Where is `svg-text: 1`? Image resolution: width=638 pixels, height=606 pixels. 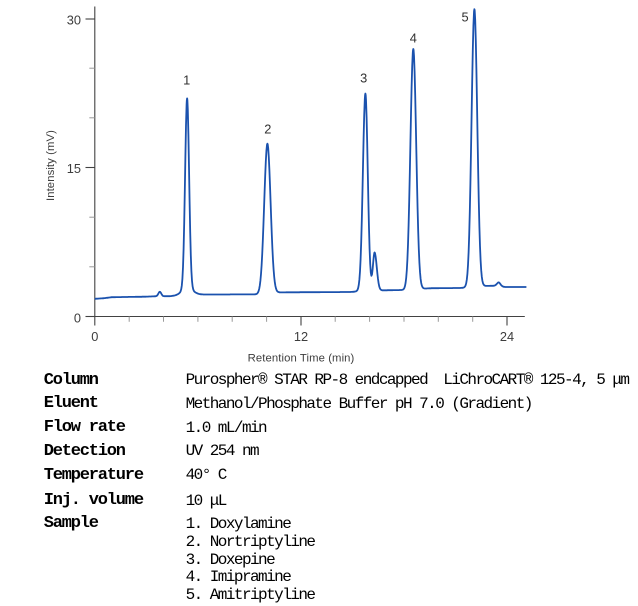
svg-text: 1 is located at coordinates (186, 80).